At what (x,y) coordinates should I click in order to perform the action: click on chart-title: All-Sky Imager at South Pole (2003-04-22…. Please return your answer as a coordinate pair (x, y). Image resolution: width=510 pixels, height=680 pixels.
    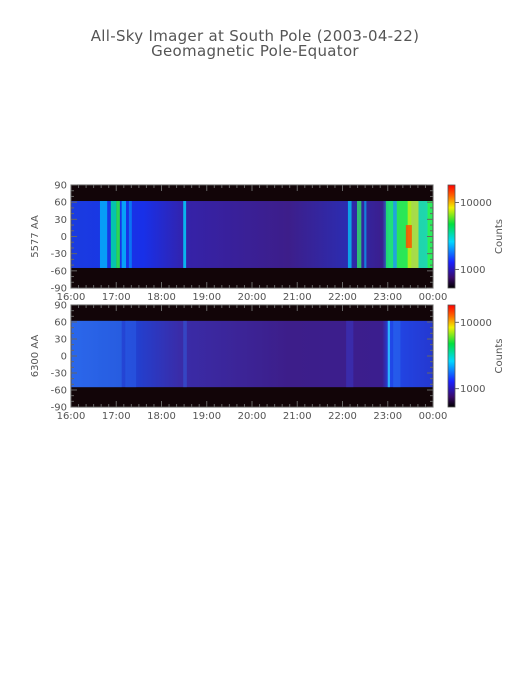
    Looking at the image, I should click on (255, 36).